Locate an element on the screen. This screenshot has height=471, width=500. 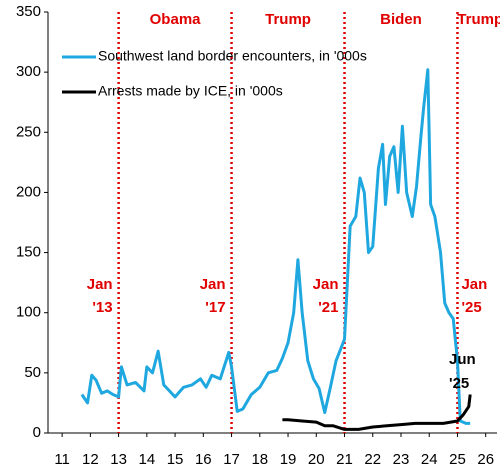
y-tick-label: 100 is located at coordinates (28, 312).